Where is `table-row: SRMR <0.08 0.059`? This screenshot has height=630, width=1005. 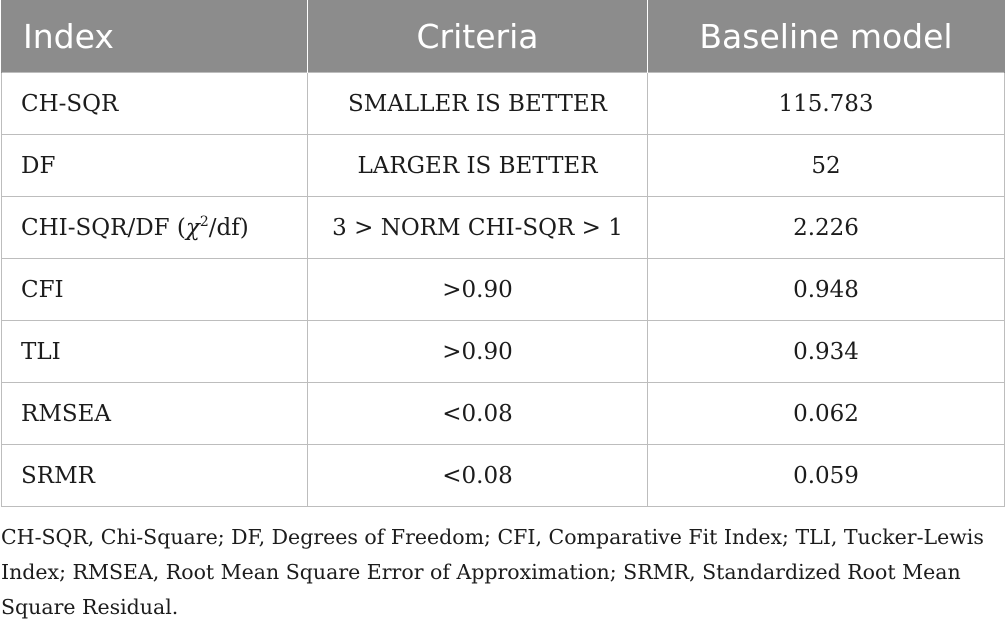 table-row: SRMR <0.08 0.059 is located at coordinates (503, 475).